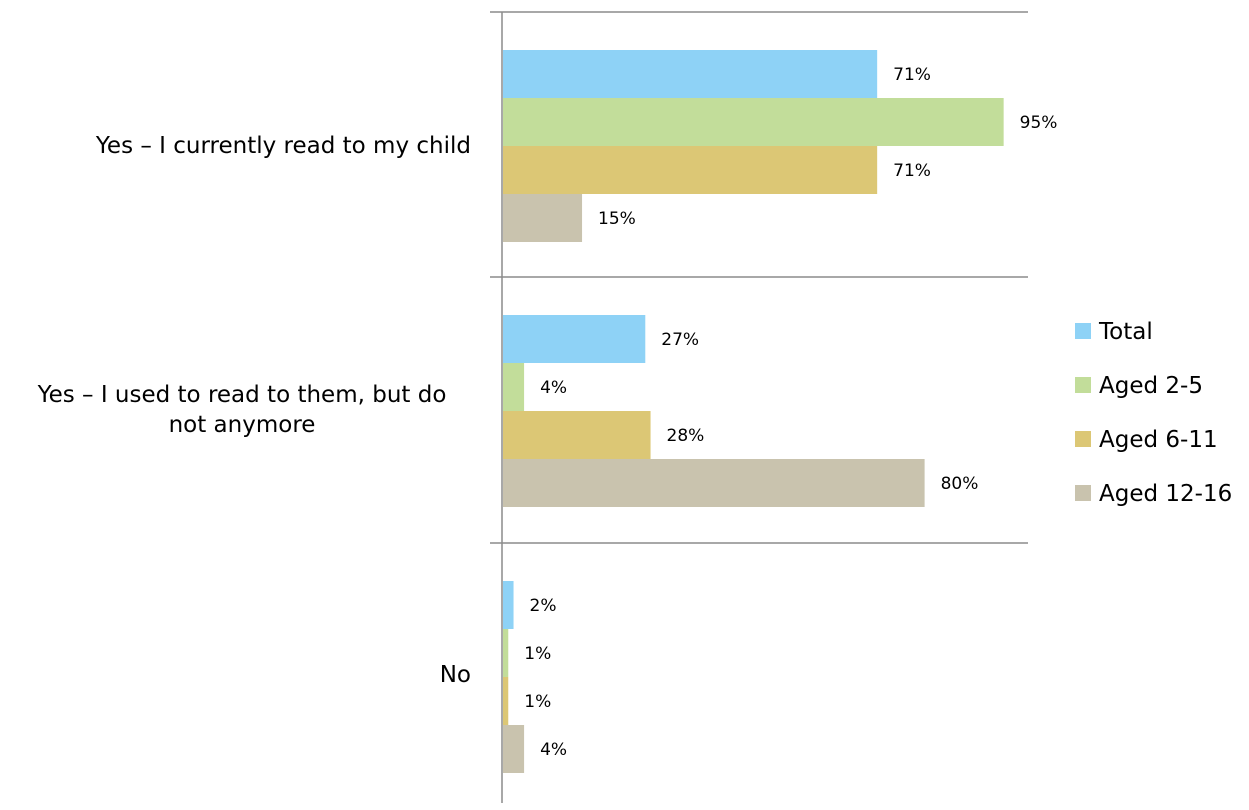  Describe the element at coordinates (1165, 494) in the screenshot. I see `legend-label: Aged 12-16` at that location.